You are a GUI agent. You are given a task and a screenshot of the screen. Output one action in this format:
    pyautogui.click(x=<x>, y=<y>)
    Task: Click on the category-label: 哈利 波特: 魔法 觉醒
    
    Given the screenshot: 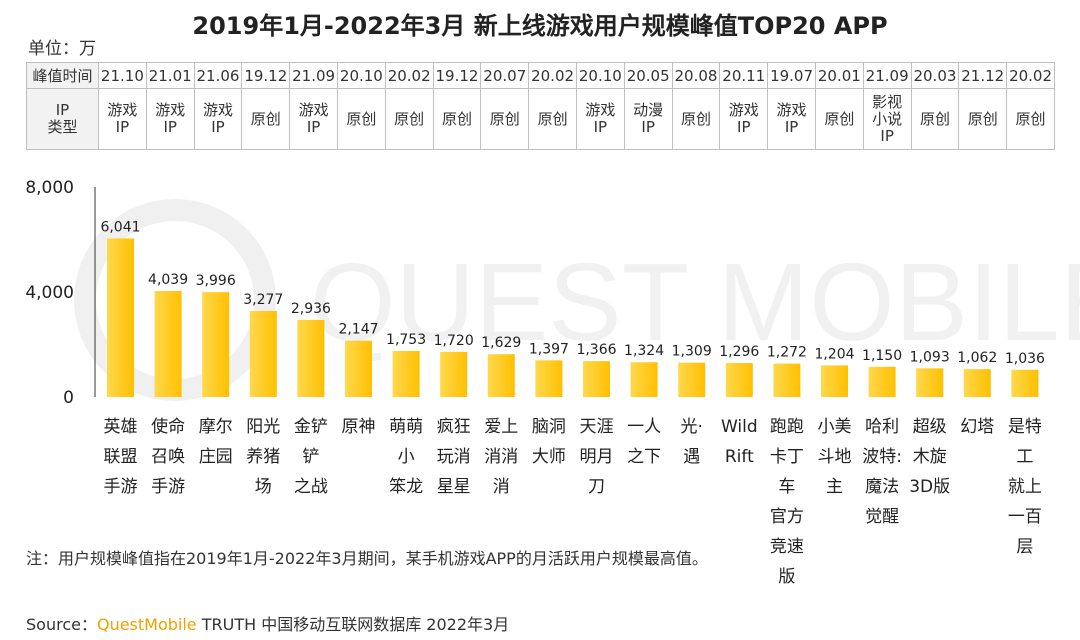 What is the action you would take?
    pyautogui.click(x=882, y=472)
    